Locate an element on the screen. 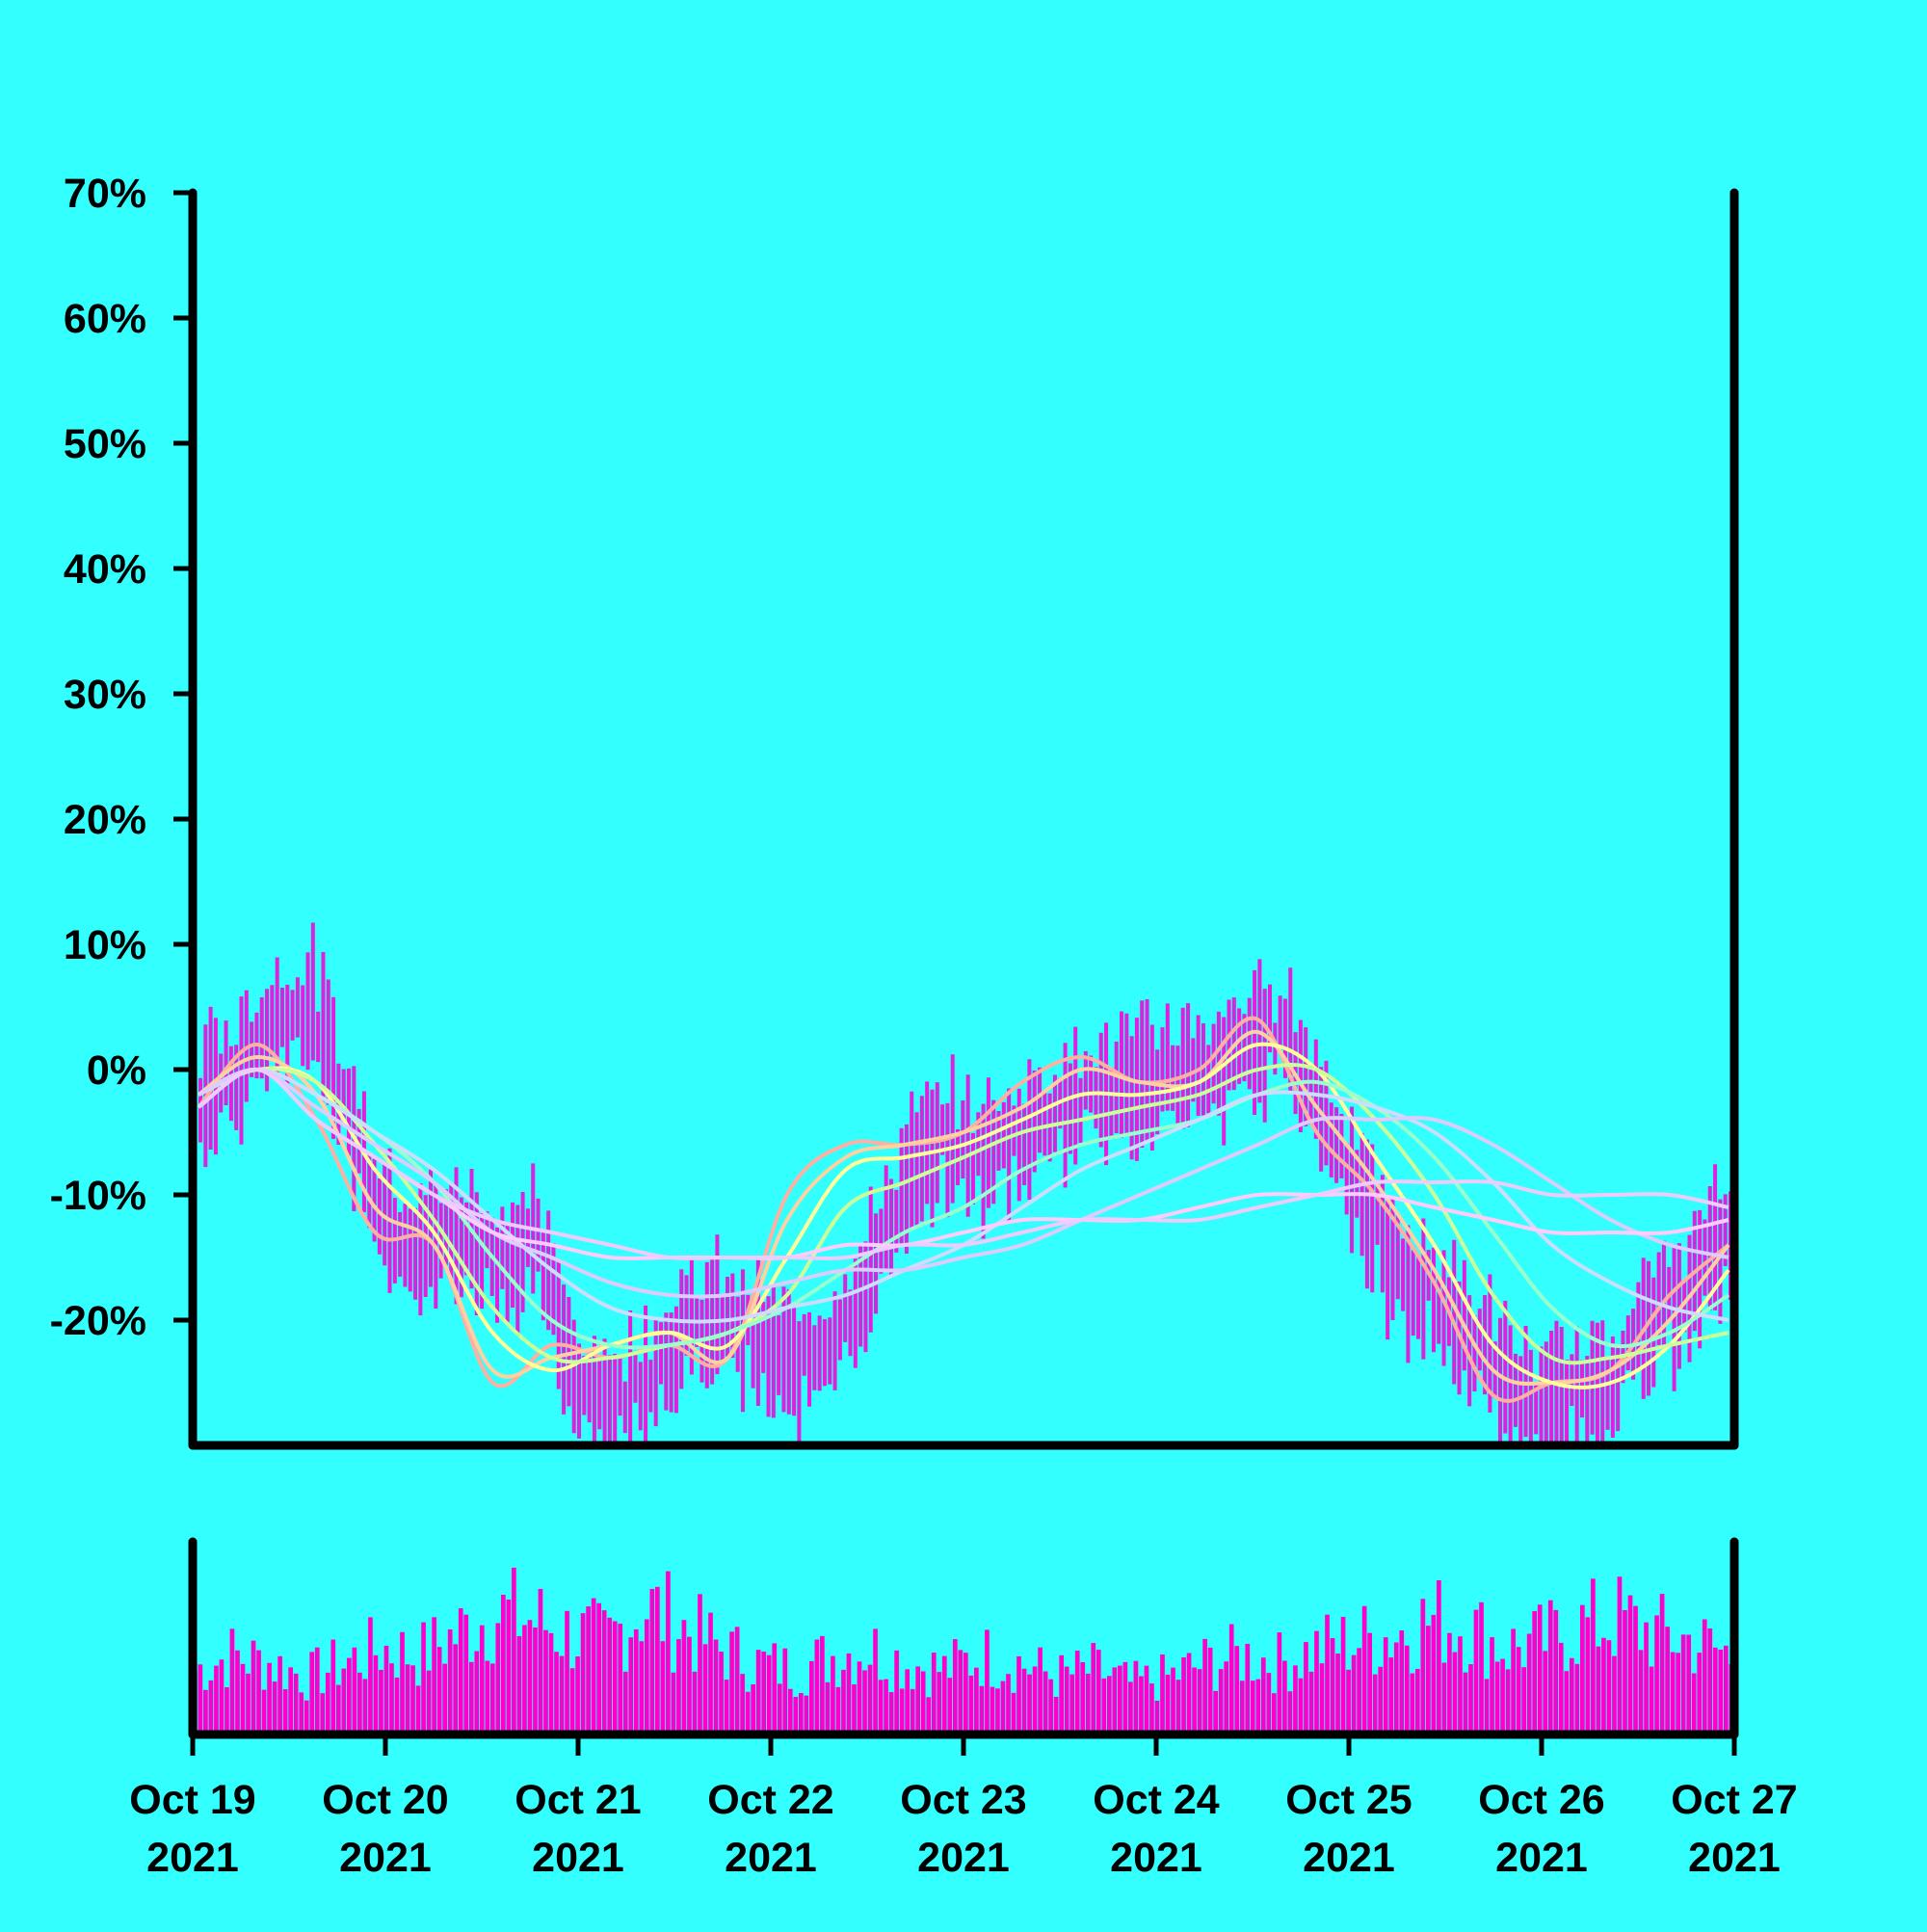 The image size is (1927, 1932). y-tick-label: 40% is located at coordinates (105, 569).